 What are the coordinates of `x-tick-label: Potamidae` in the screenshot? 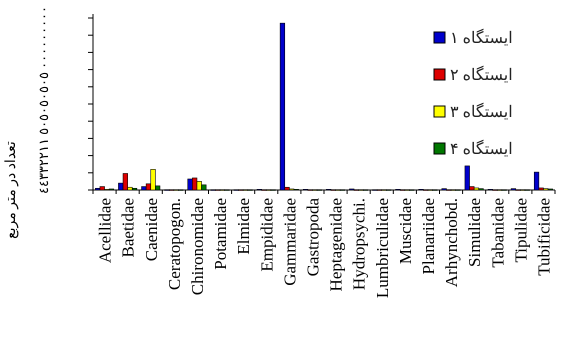 It's located at (220, 234).